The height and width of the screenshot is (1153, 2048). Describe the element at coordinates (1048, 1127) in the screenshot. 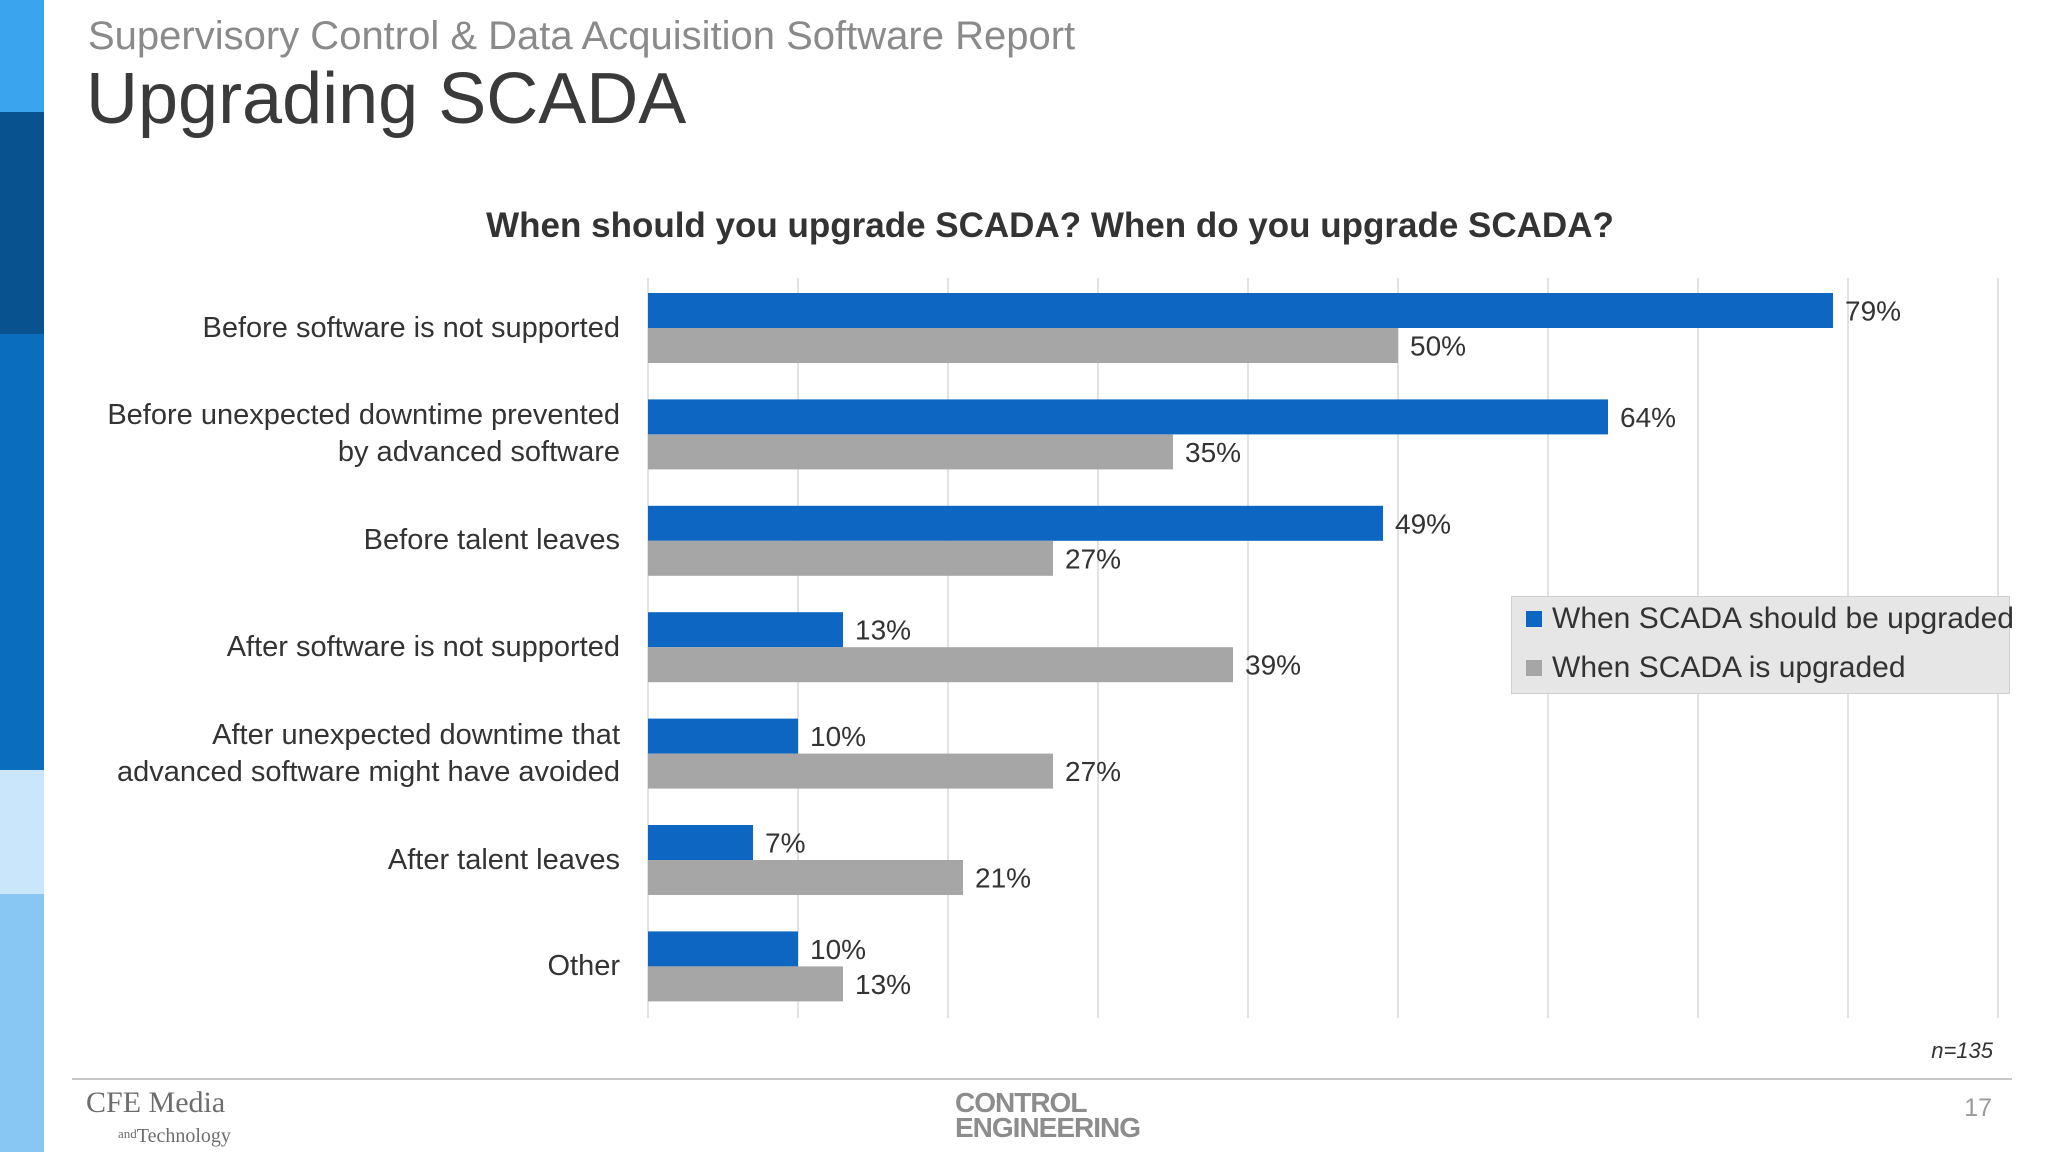

I see `ce-logo-line2: ENGINEERING` at that location.